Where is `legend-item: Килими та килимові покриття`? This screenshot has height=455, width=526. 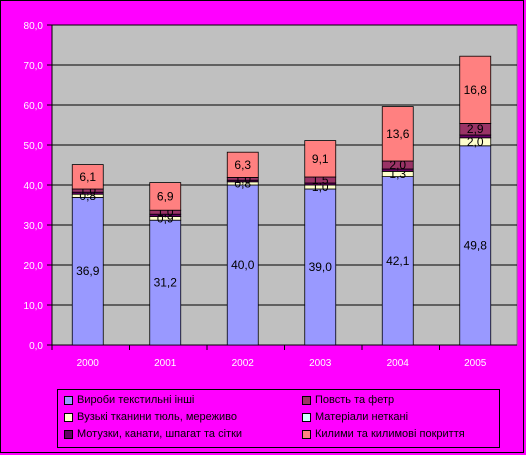 legend-item: Килими та килимові покриття is located at coordinates (383, 434).